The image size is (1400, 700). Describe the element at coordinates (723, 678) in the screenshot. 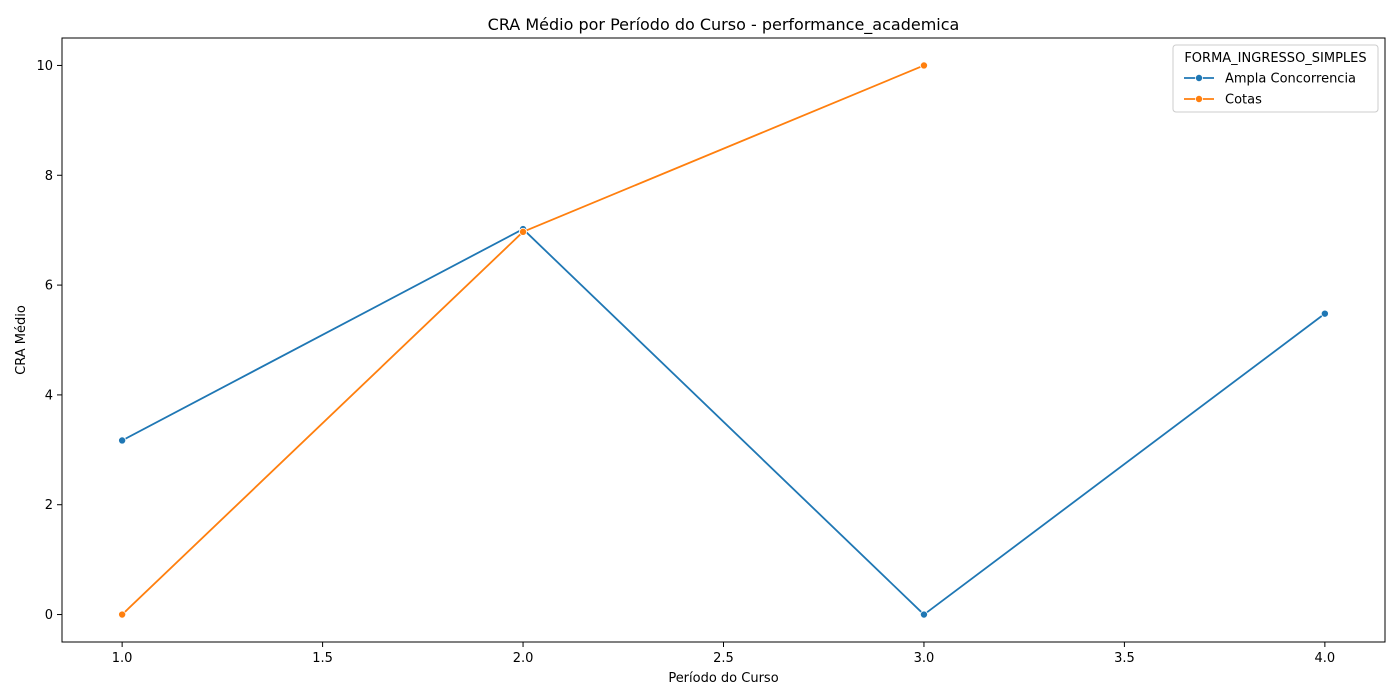

I see `x-axis-label: Período do Curso` at that location.